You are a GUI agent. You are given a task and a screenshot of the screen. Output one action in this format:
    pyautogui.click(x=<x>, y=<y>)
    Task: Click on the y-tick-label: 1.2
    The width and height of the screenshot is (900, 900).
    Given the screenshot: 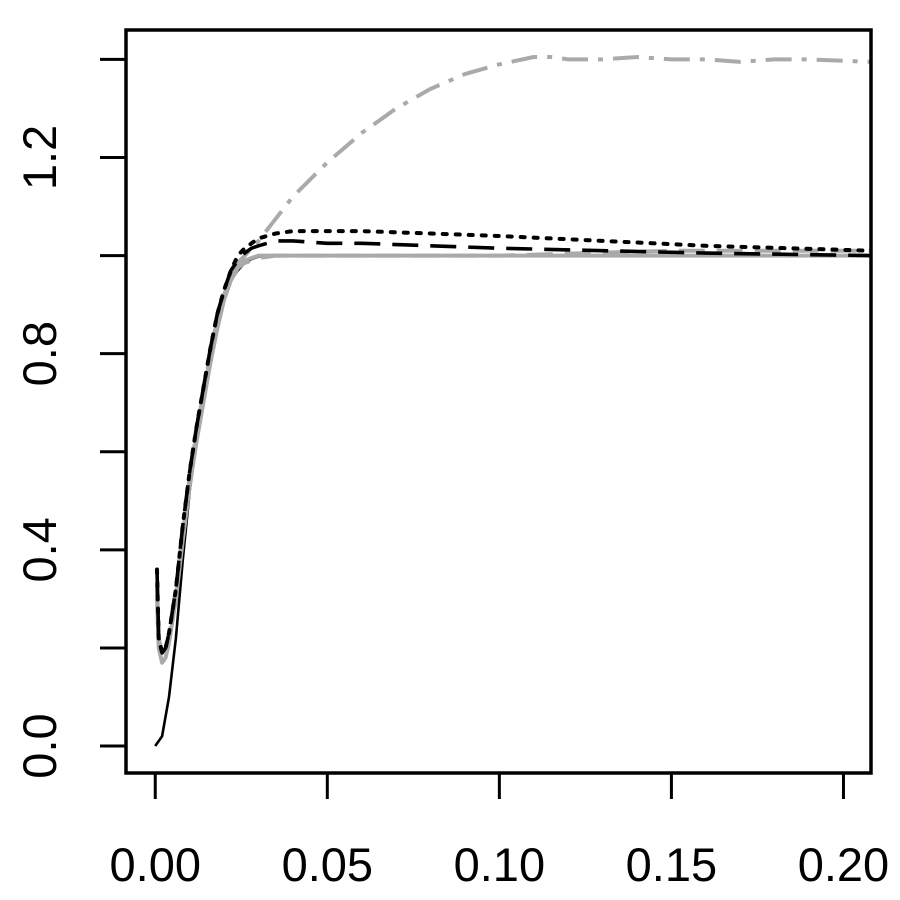 What is the action you would take?
    pyautogui.click(x=39, y=157)
    